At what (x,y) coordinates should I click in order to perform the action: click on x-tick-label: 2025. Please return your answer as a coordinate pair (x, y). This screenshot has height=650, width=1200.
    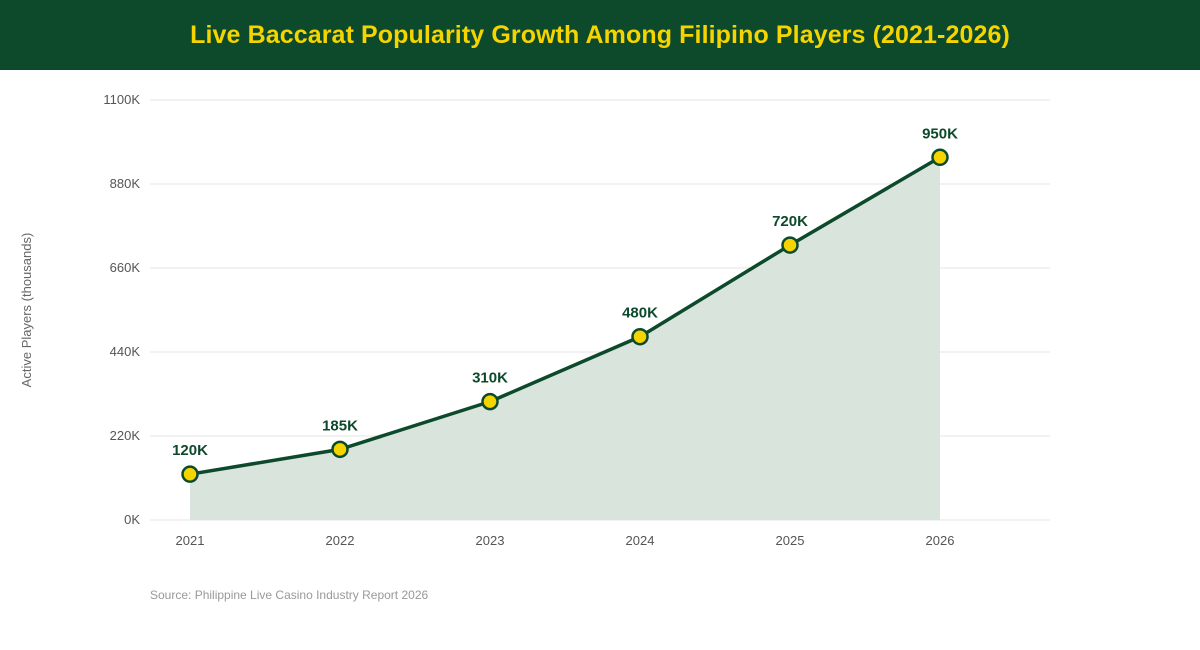
    Looking at the image, I should click on (790, 540).